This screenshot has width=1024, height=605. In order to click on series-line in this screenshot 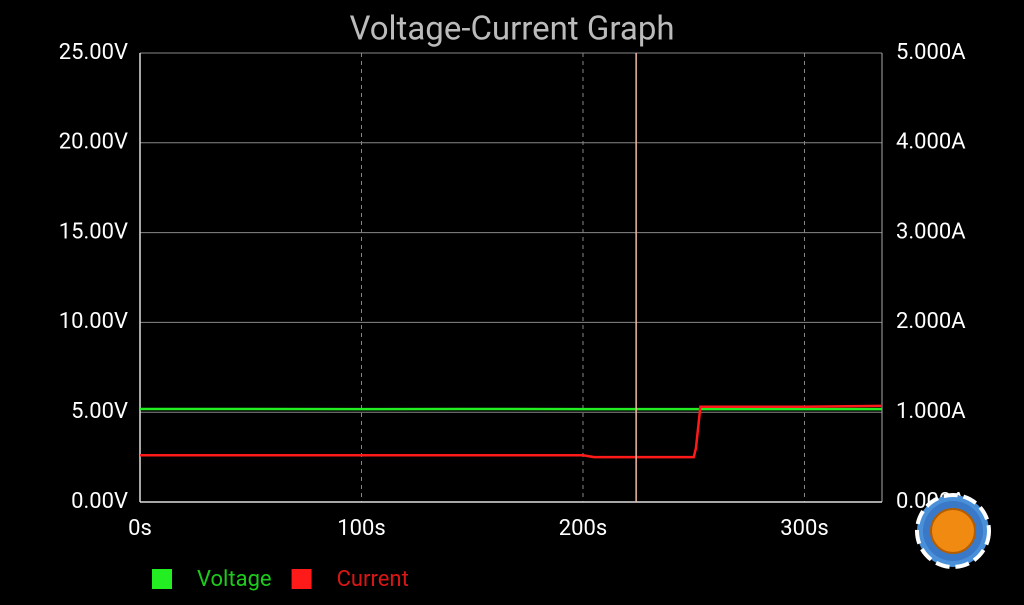, I will do `click(511, 431)`.